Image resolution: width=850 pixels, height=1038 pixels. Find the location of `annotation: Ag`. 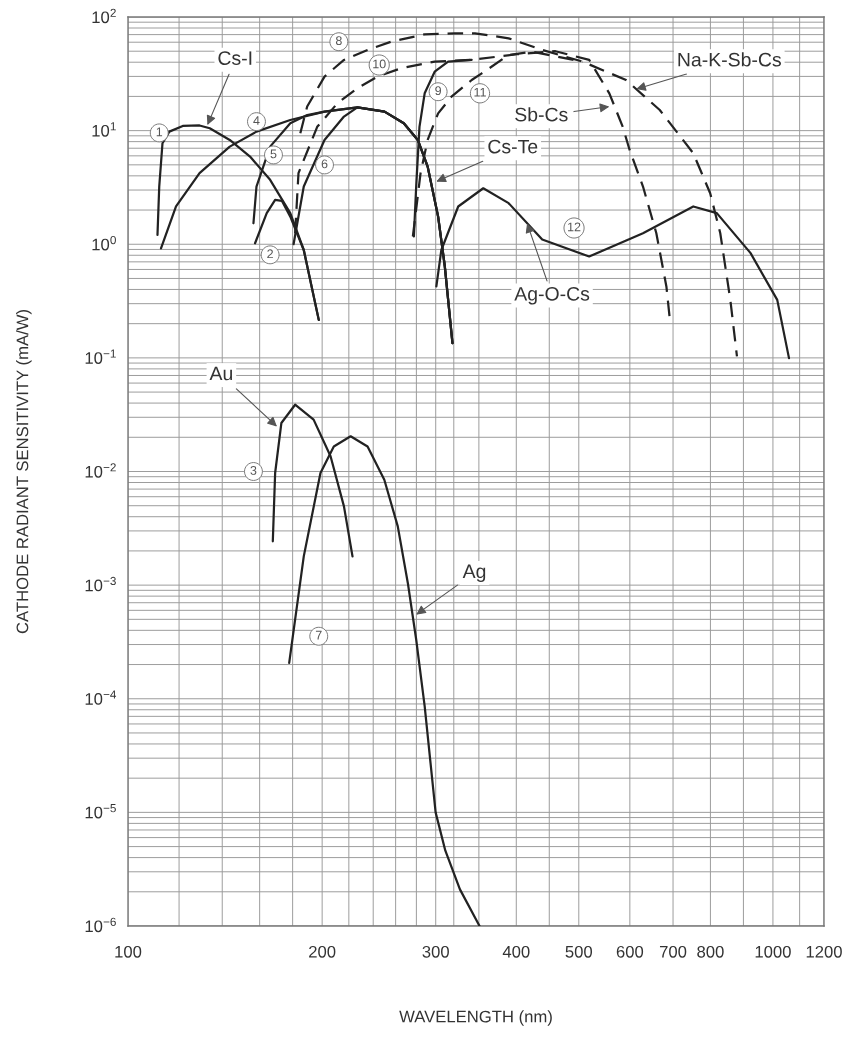

annotation: Ag is located at coordinates (474, 573).